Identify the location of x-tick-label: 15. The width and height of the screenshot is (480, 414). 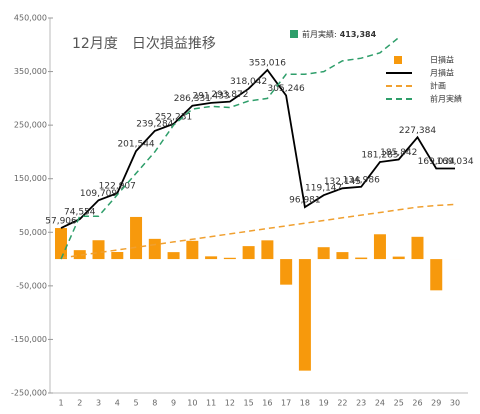
(249, 403).